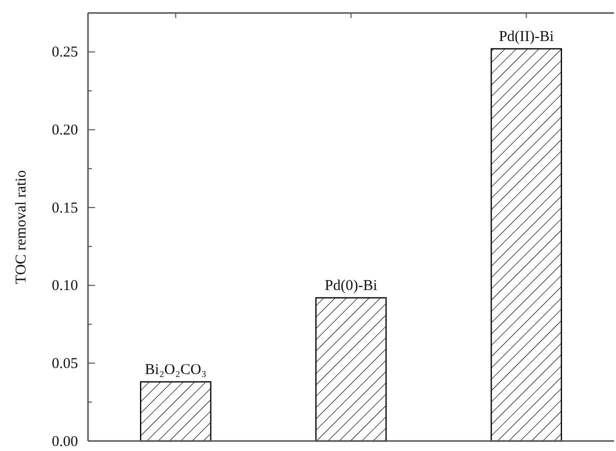 The image size is (616, 451). Describe the element at coordinates (351, 286) in the screenshot. I see `x-tick-label: Pd(0)-Bi` at that location.